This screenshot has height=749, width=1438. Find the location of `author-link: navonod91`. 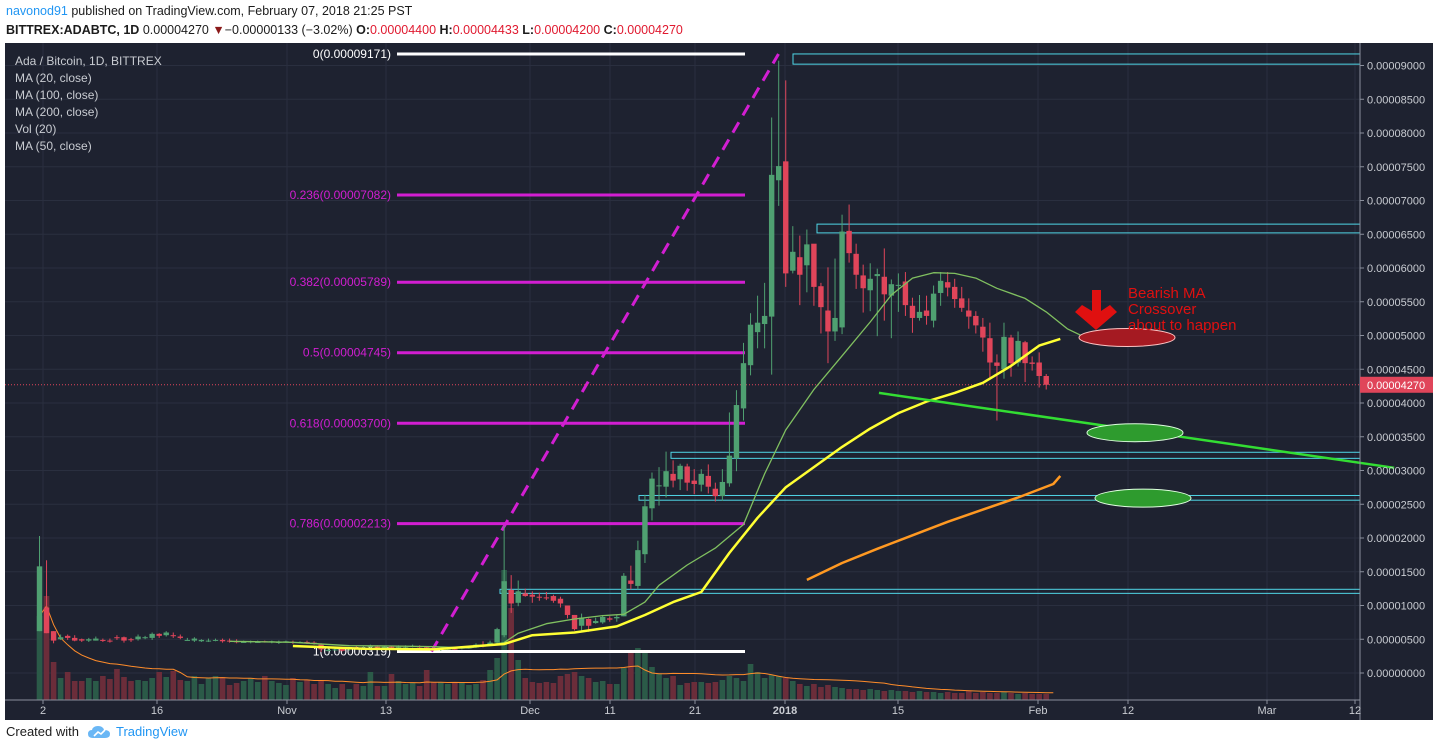

author-link: navonod91 is located at coordinates (37, 11).